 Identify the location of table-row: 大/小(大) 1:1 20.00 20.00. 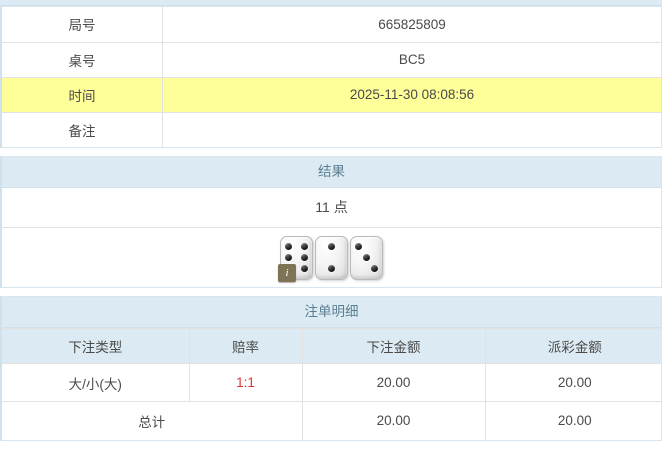
(332, 382).